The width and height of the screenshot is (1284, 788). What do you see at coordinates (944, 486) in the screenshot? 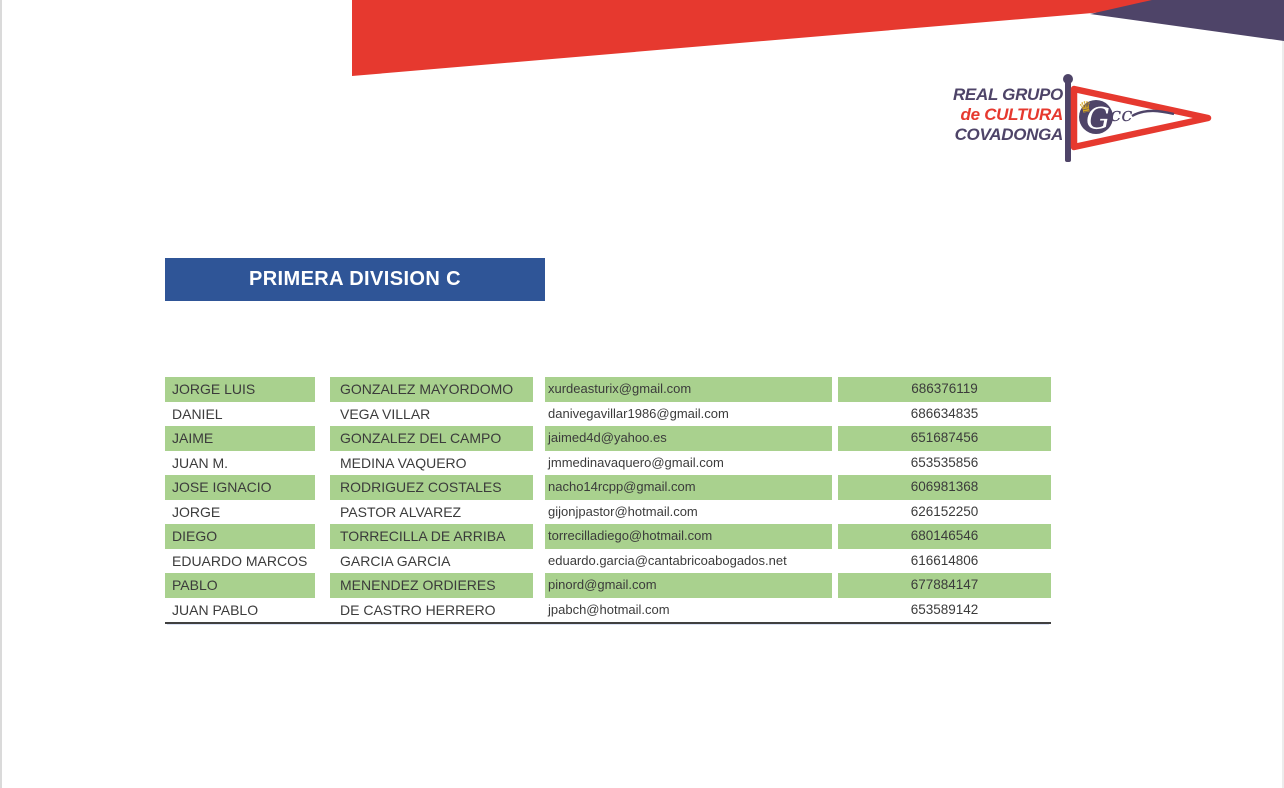
I see `phone-cell: 606981368` at bounding box center [944, 486].